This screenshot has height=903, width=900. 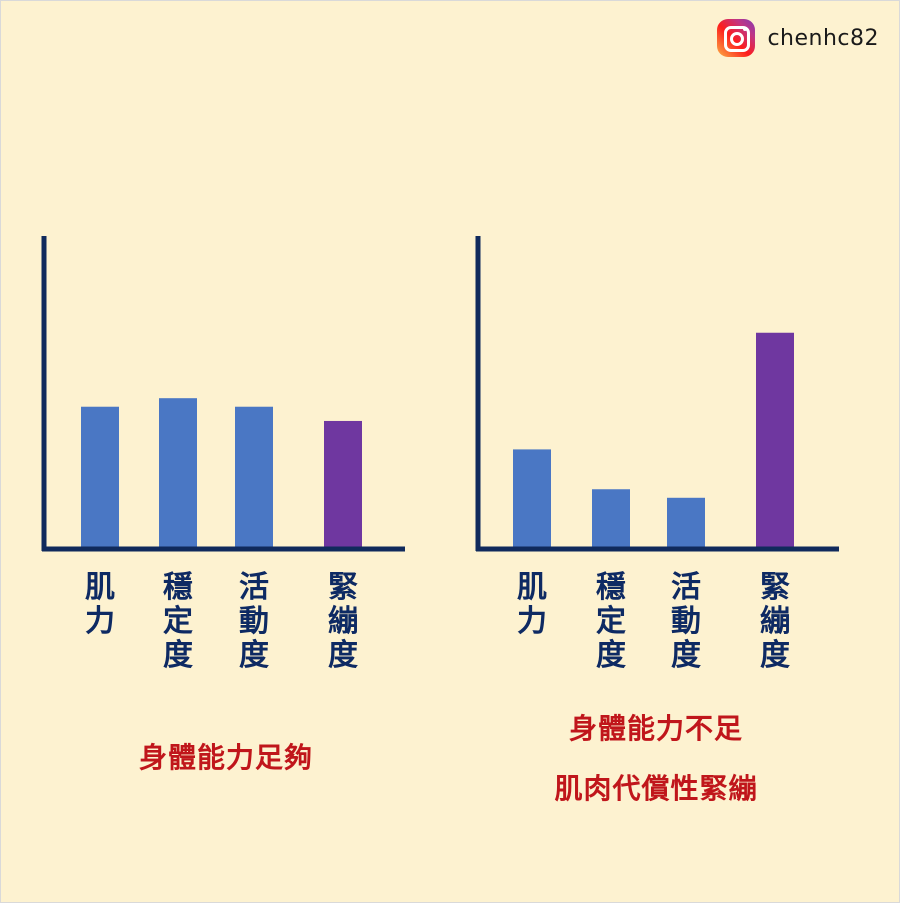 I want to click on category-label-left-3: 活動度, so click(x=254, y=621).